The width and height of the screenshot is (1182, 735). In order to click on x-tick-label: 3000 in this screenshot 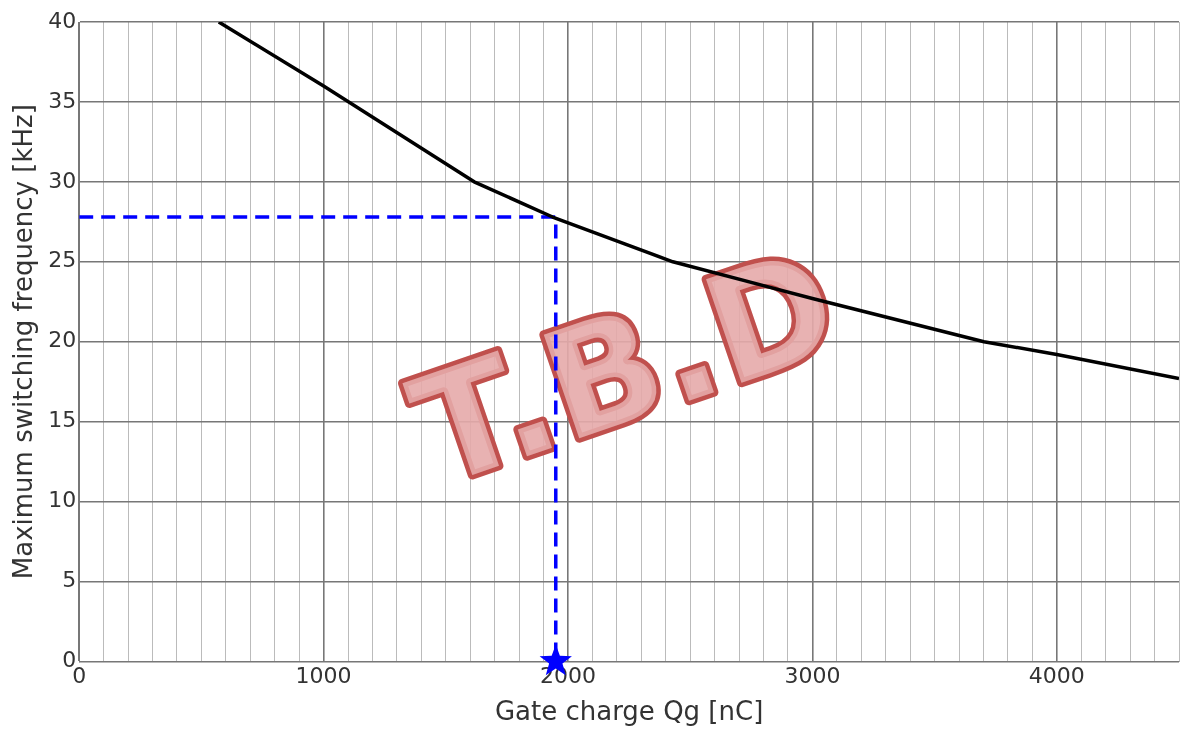, I will do `click(812, 676)`.